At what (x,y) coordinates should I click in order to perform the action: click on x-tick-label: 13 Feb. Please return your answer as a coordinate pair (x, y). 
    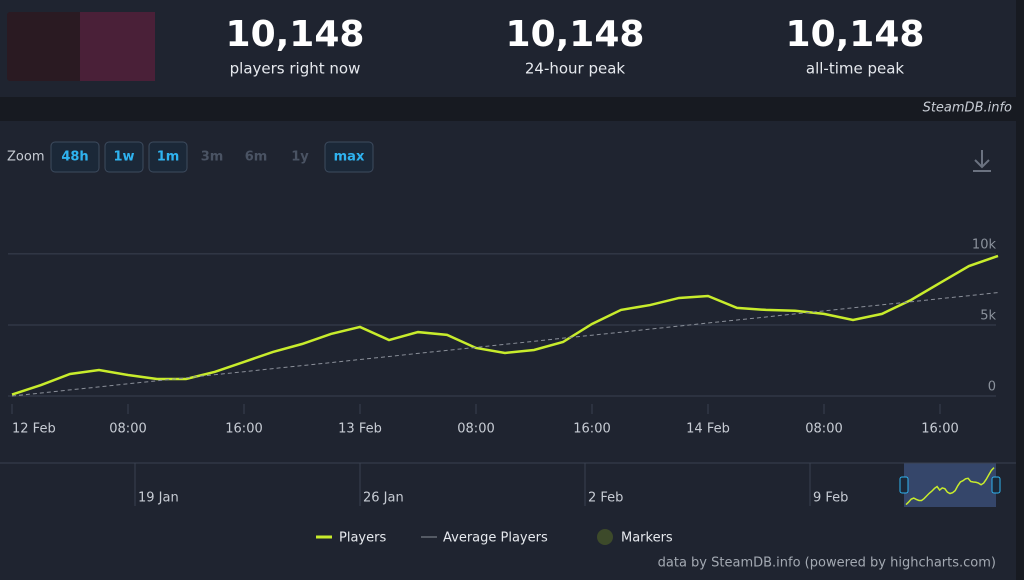
    Looking at the image, I should click on (360, 429).